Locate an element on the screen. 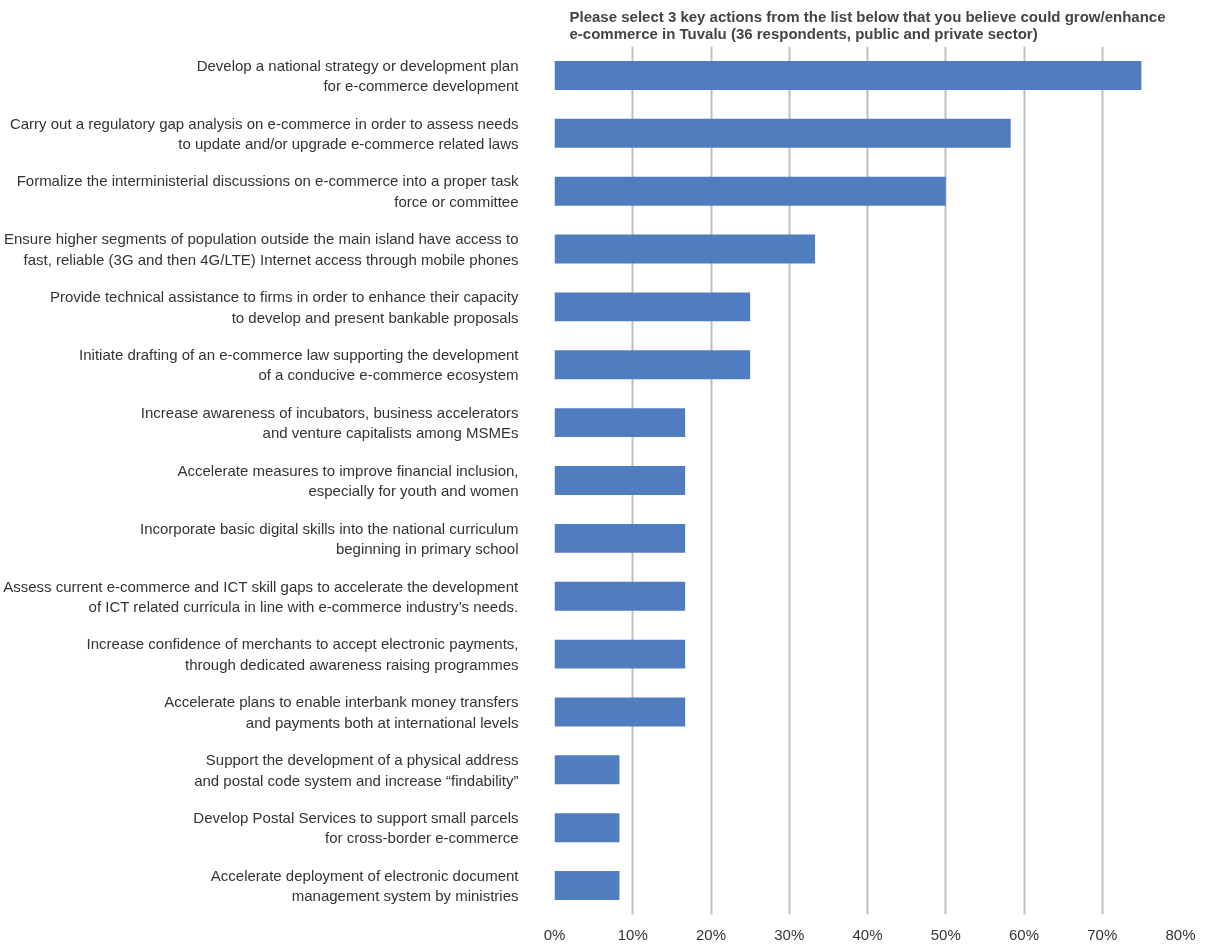 The image size is (1218, 952). y-tick-label: Increase confidence of merchants to accept electronic payments, through dedicated awareness raising programmes is located at coordinates (302, 654).